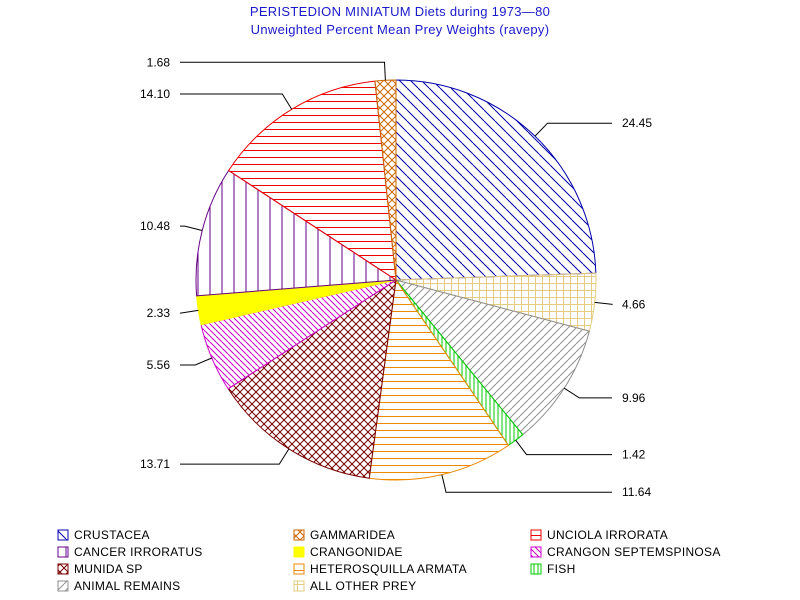 Image resolution: width=800 pixels, height=600 pixels. What do you see at coordinates (312, 378) in the screenshot?
I see `slice-munida-sp` at bounding box center [312, 378].